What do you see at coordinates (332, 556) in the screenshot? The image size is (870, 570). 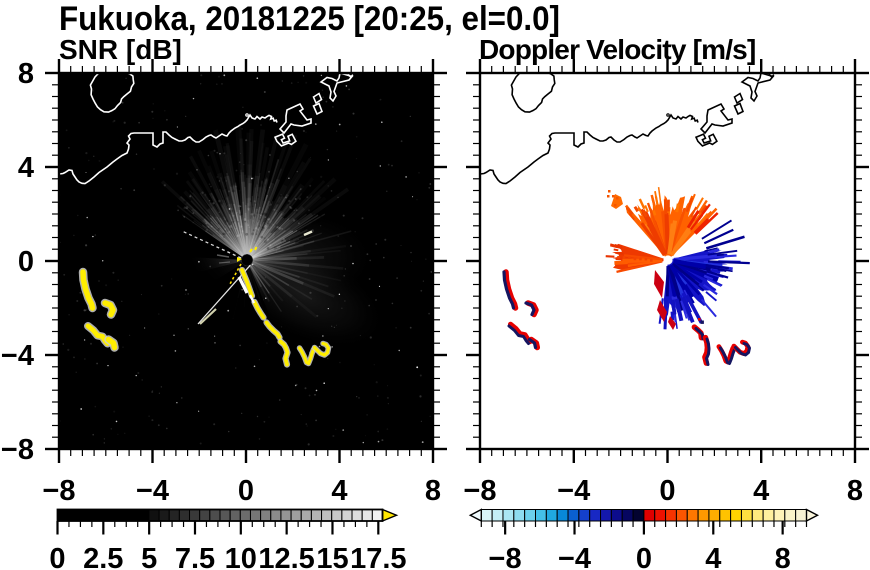 I see `svg-text: 15` at bounding box center [332, 556].